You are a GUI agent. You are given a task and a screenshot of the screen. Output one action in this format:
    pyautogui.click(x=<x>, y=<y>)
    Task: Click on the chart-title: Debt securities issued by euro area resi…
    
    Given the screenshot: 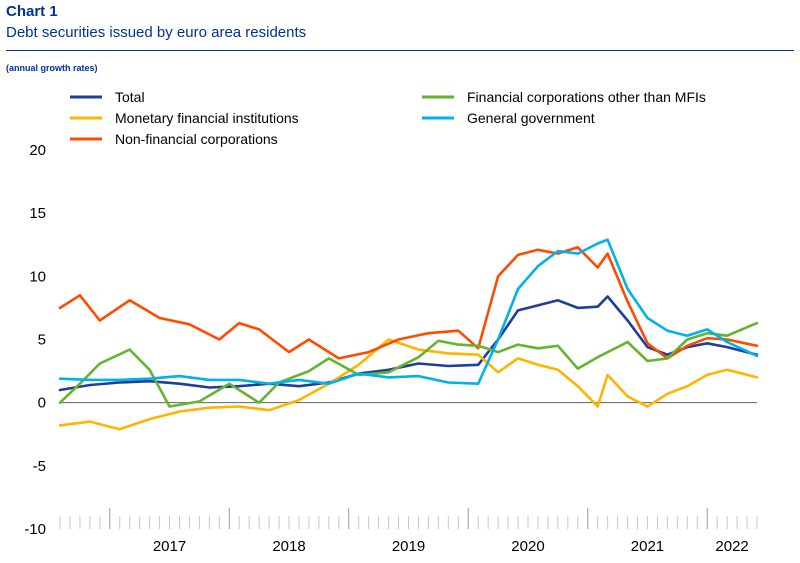 What is the action you would take?
    pyautogui.click(x=156, y=32)
    